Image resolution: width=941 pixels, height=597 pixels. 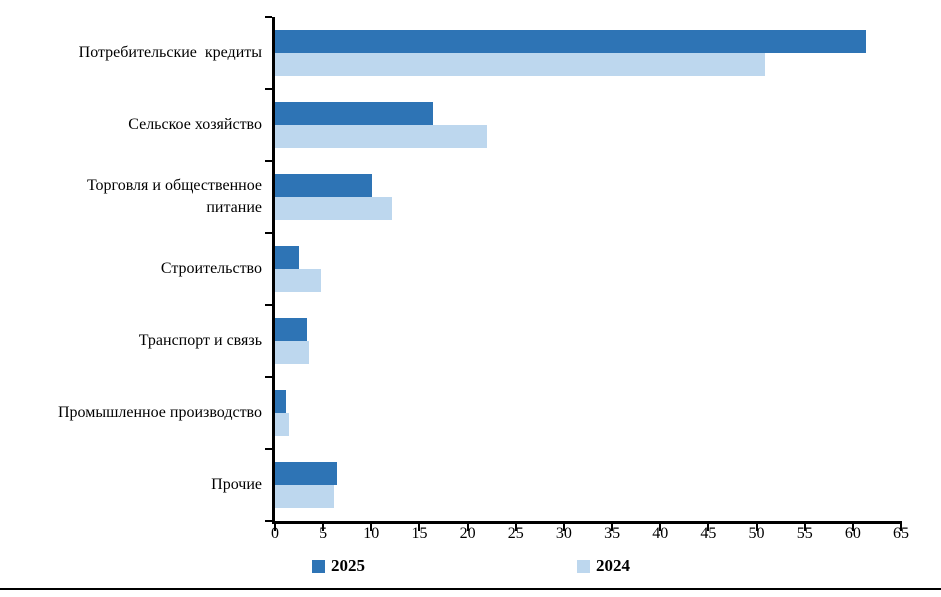 I want to click on category-label: Прочие, so click(x=236, y=485).